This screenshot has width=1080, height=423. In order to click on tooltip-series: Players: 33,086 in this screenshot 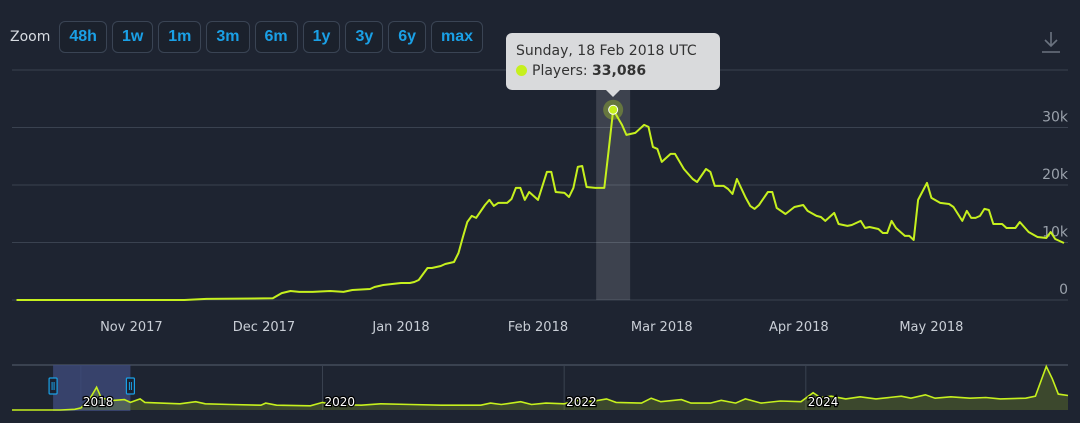, I will do `click(613, 71)`.